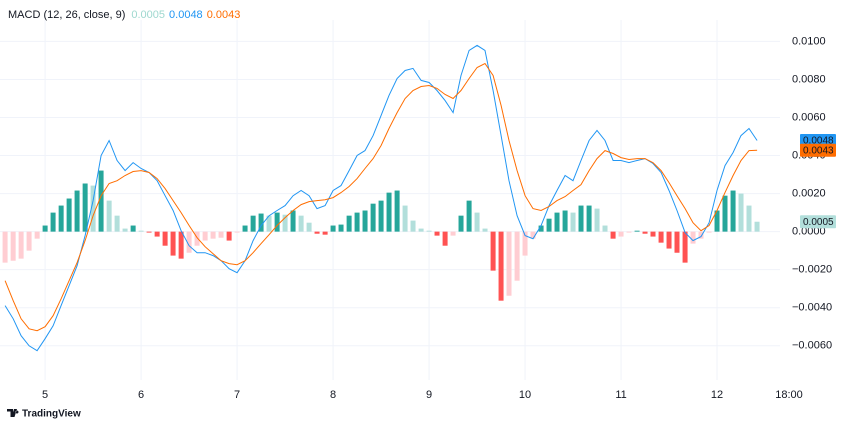 The height and width of the screenshot is (426, 850). Describe the element at coordinates (13, 413) in the screenshot. I see `logo-icon` at that location.